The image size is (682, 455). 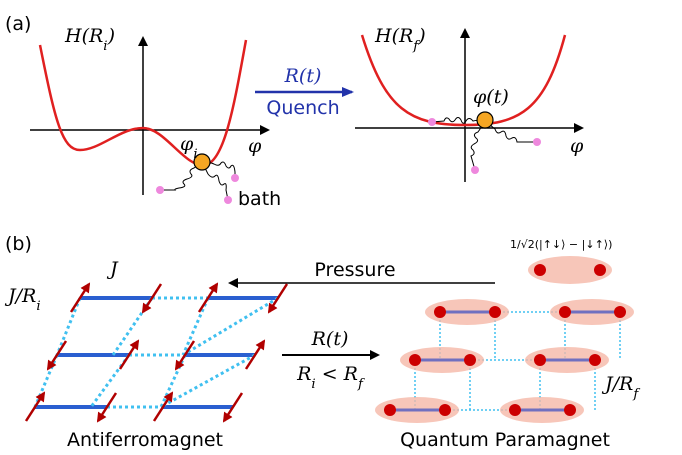 What do you see at coordinates (354, 270) in the screenshot?
I see `pressure-label: Pressure` at bounding box center [354, 270].